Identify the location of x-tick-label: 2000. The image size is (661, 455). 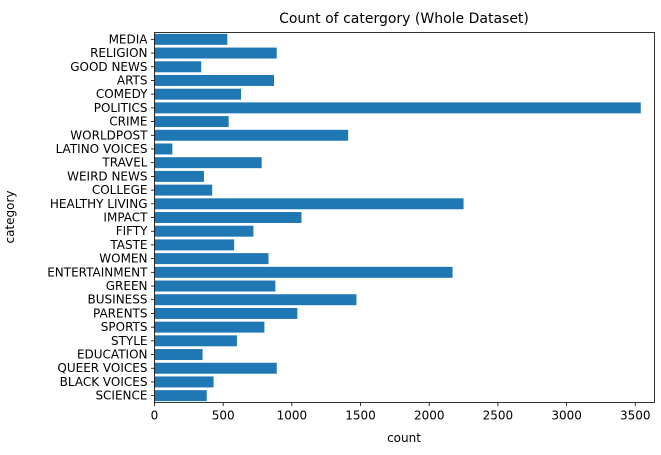
(429, 416).